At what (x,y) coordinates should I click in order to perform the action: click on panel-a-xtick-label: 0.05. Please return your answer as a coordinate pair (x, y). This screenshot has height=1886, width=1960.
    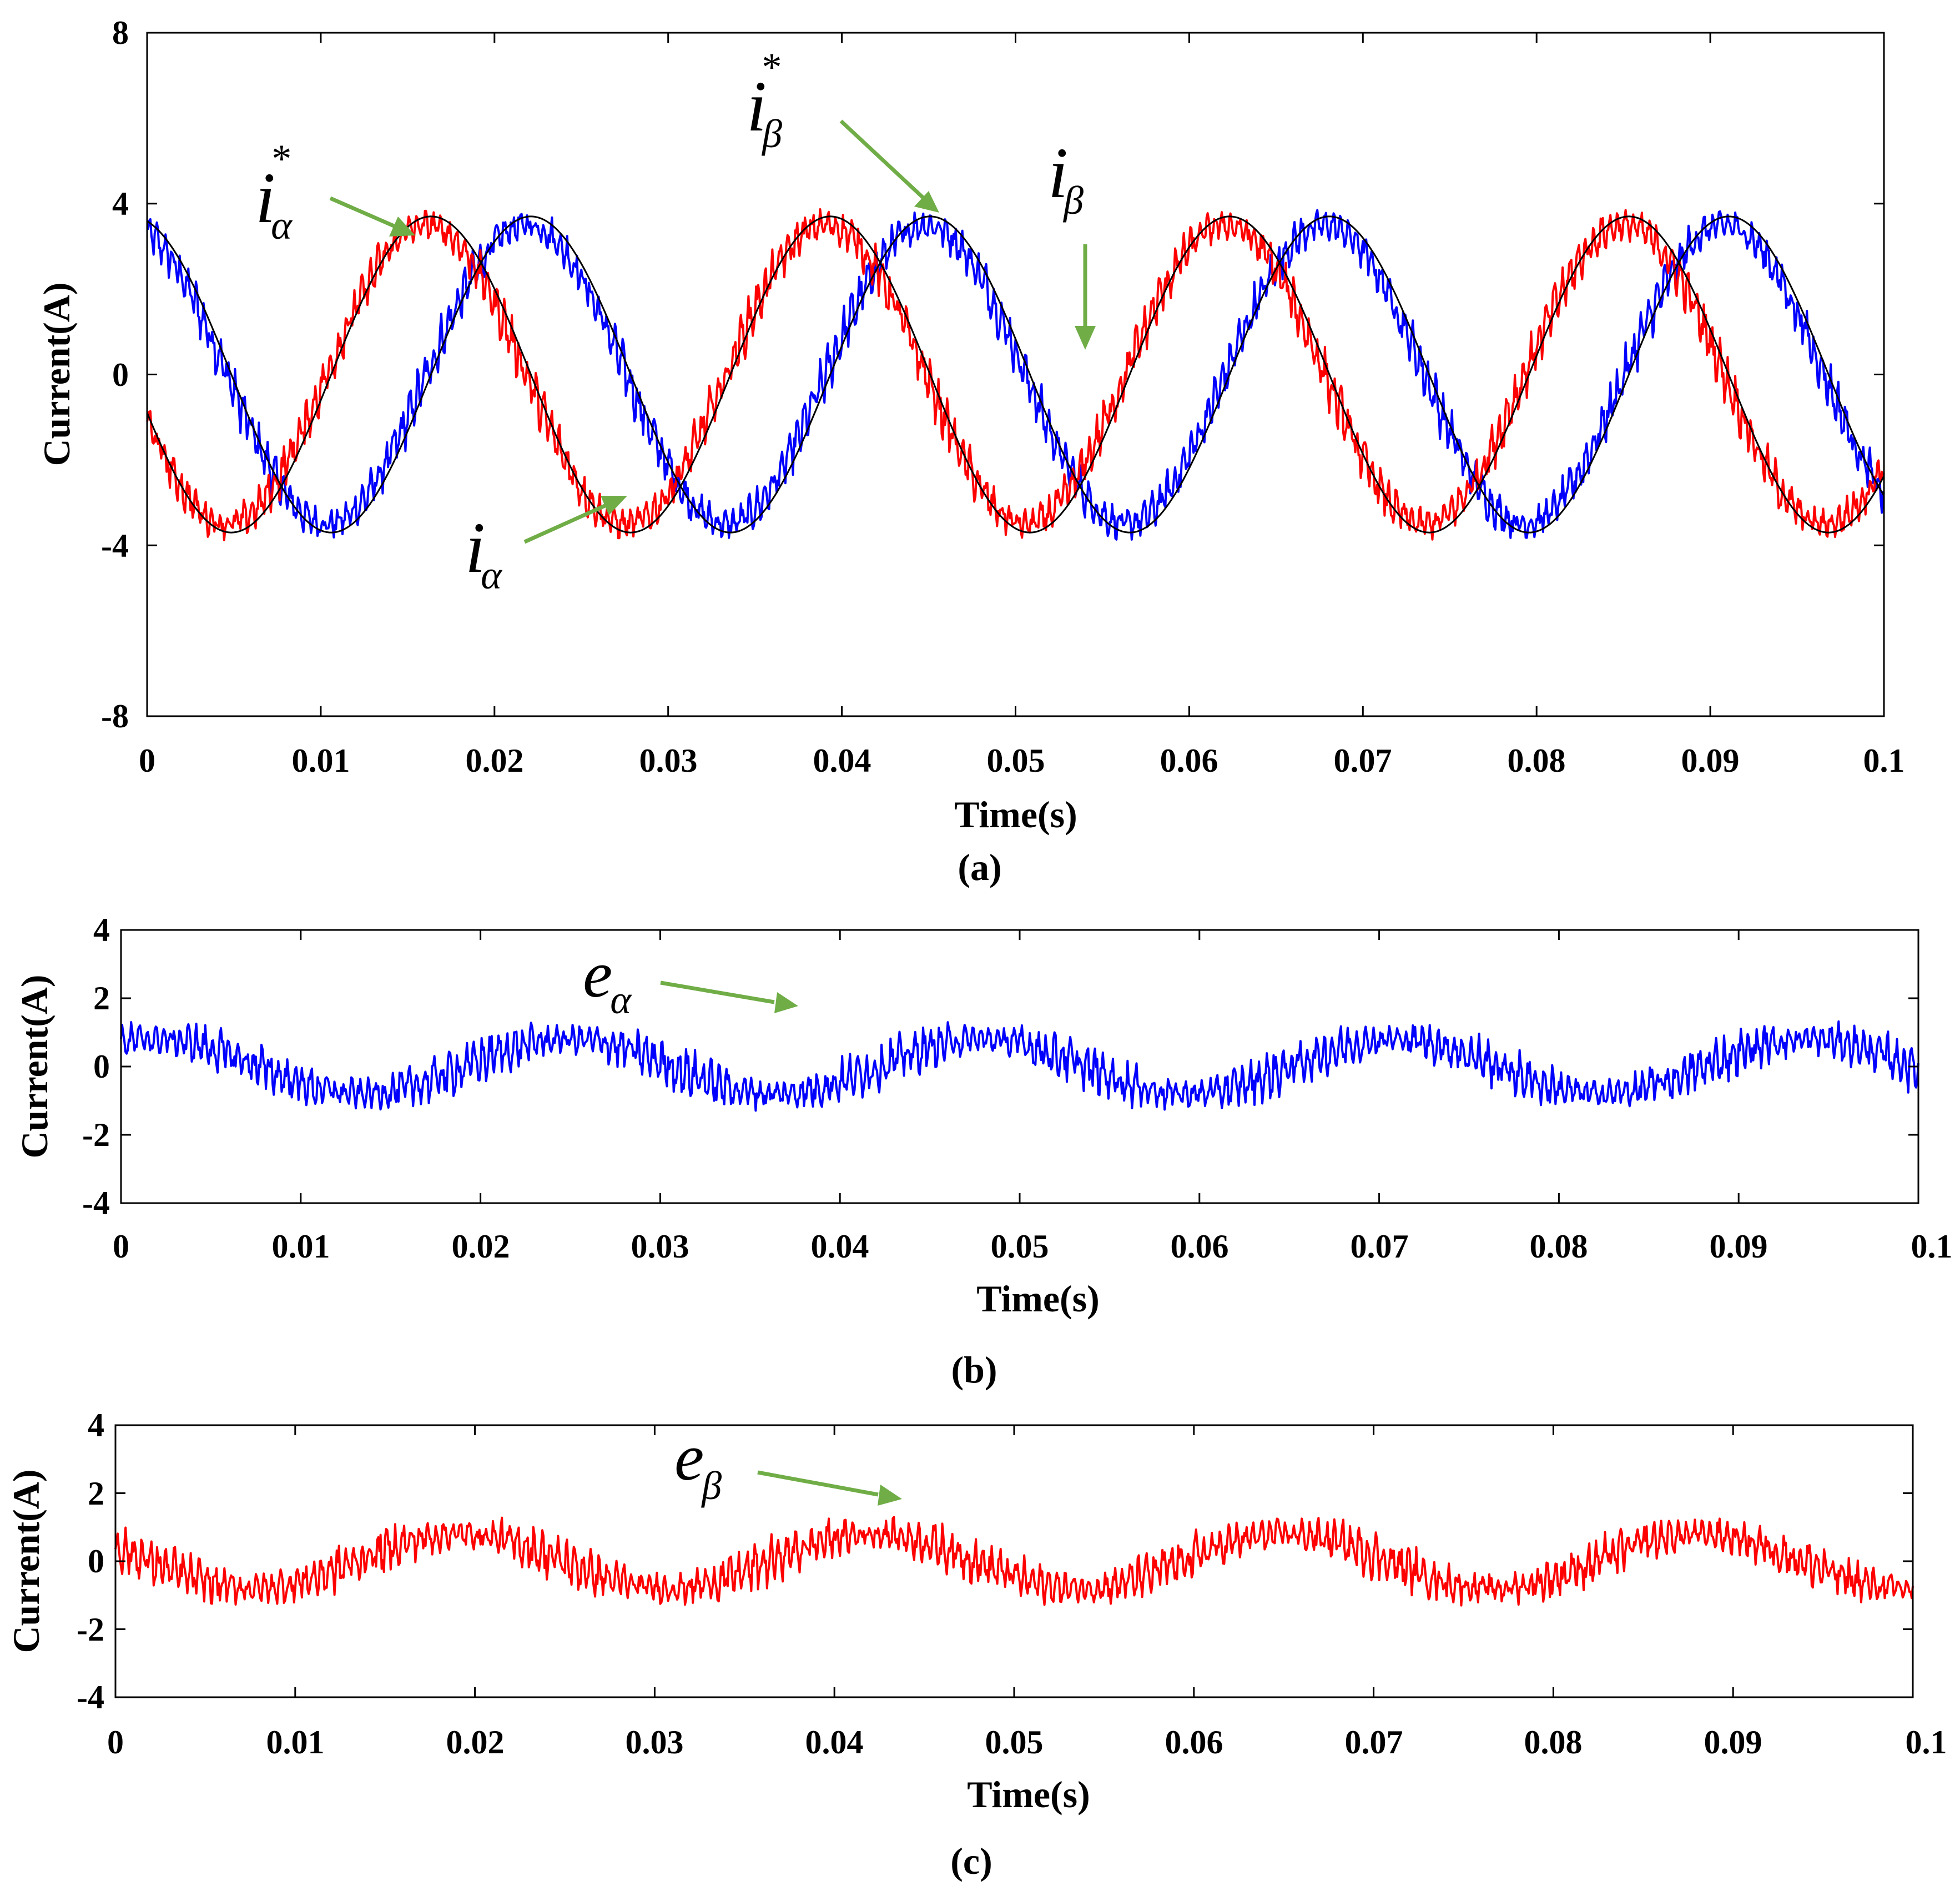
    Looking at the image, I should click on (1016, 761).